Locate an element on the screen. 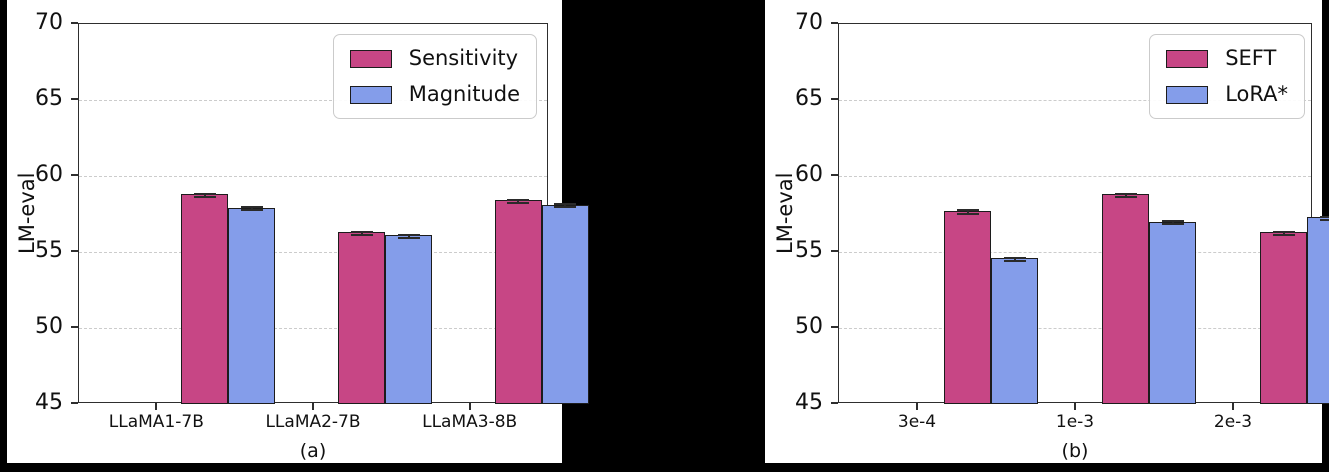  legend: Sensitivity Magnitude is located at coordinates (434, 76).